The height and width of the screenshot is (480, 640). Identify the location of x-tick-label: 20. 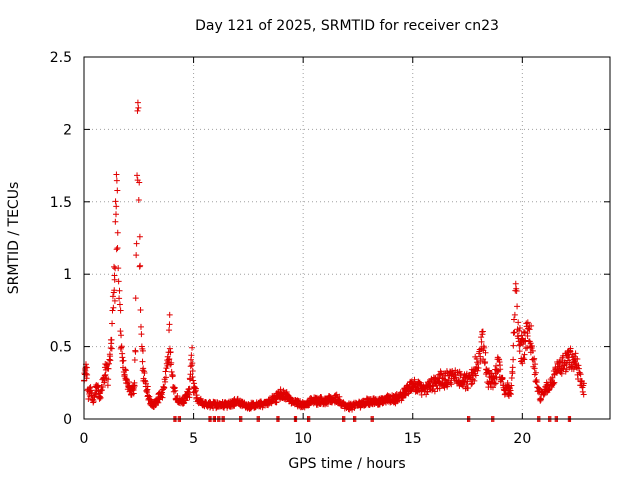
(522, 439).